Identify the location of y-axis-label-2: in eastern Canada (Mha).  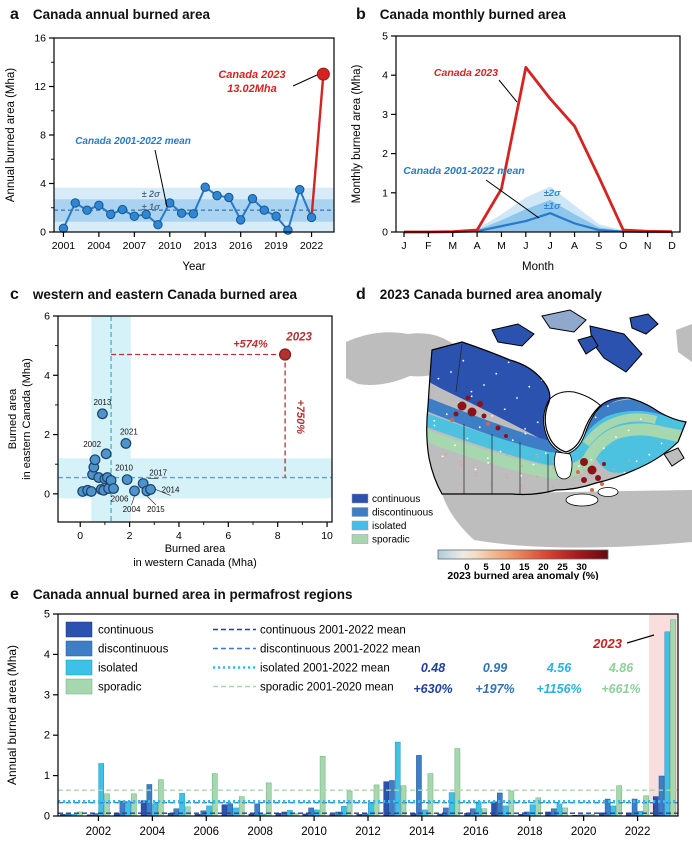
(27, 419).